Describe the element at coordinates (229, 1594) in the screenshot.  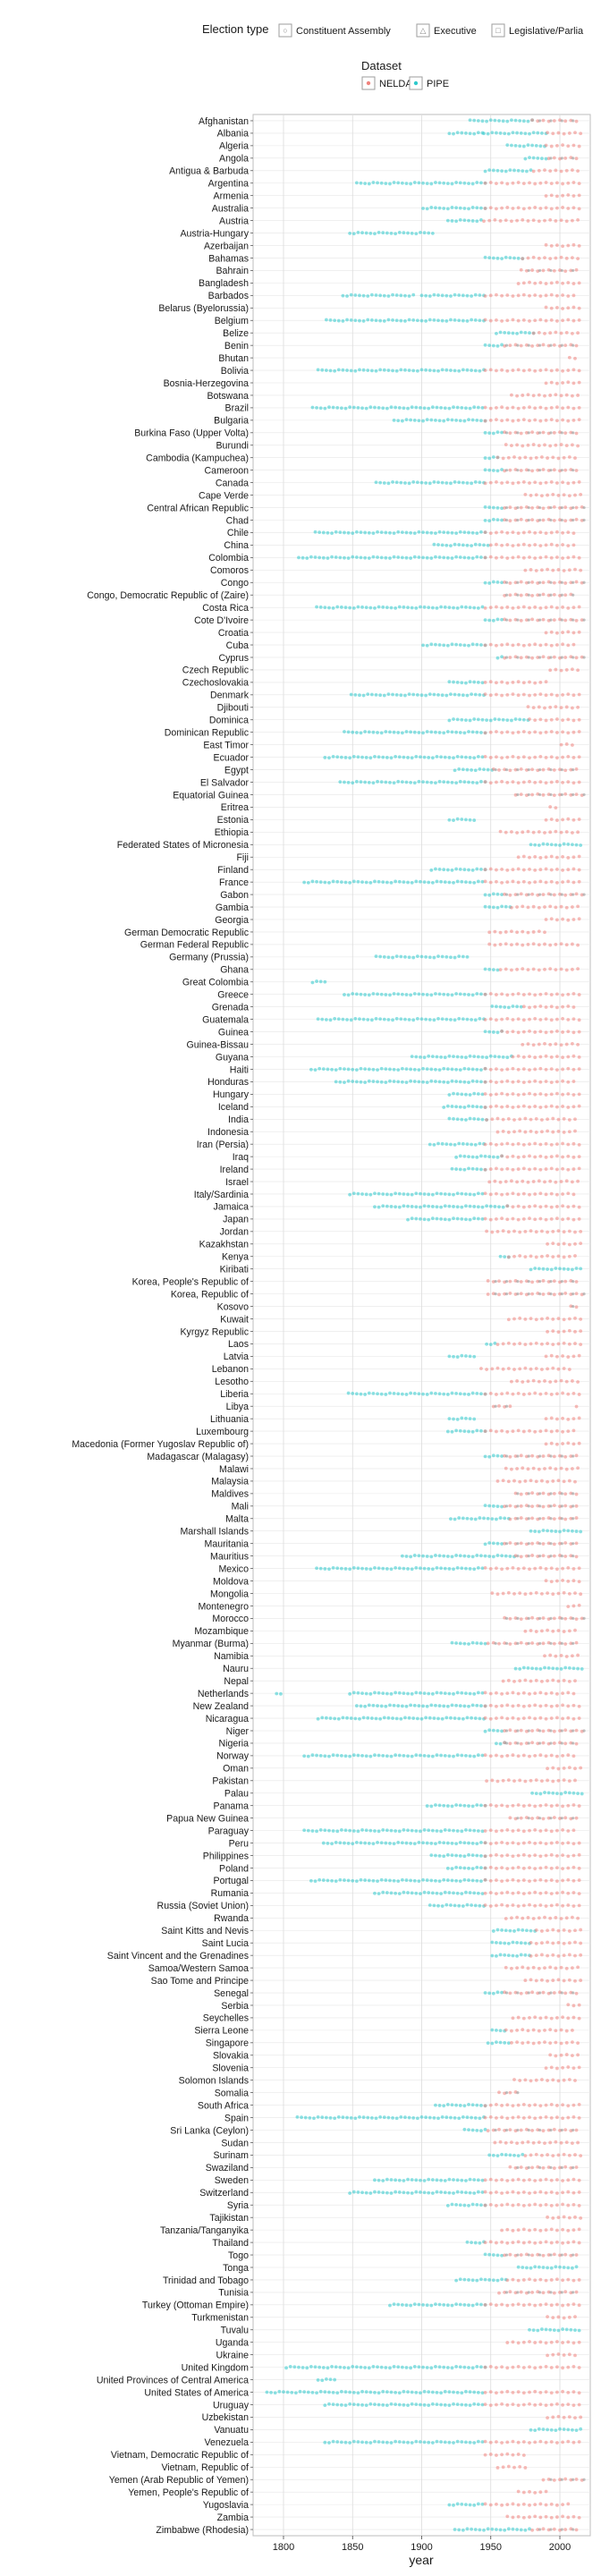
I see `y-tick-label: Mongolia` at that location.